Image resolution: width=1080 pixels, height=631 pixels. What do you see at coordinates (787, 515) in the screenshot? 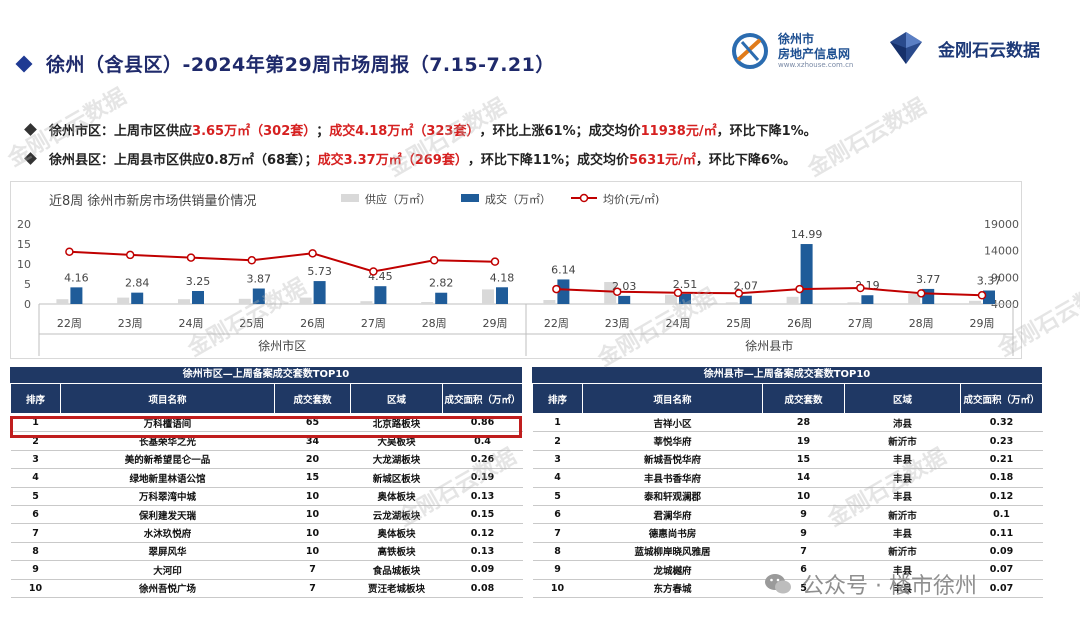
I see `table-row: 6 君澜华府 9 新沂市 0.1` at bounding box center [787, 515].